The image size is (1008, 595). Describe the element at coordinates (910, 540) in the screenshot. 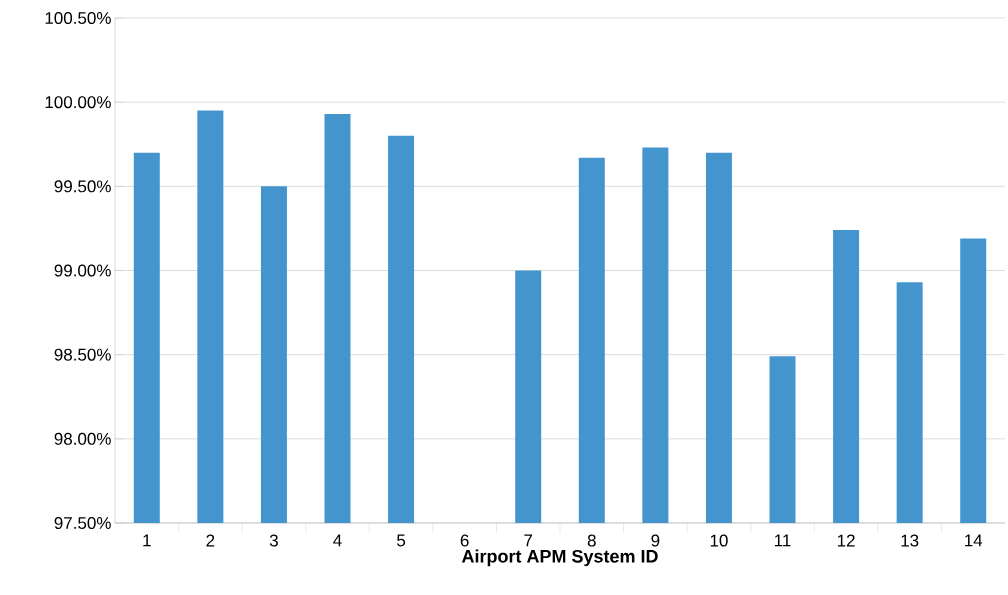

I see `x-tick-label: 13` at that location.